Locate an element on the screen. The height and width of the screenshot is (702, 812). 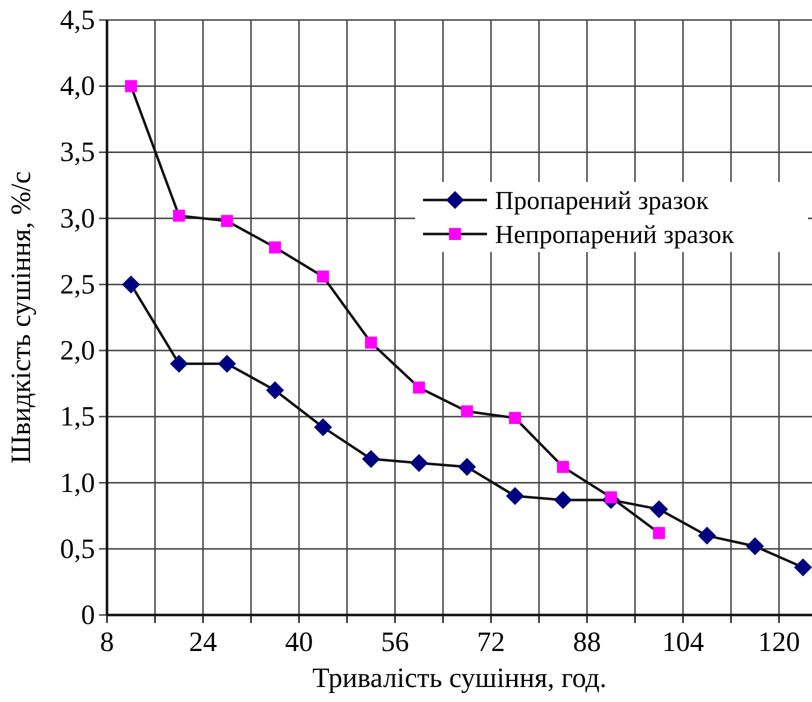
x-tick-label: 120 is located at coordinates (779, 642).